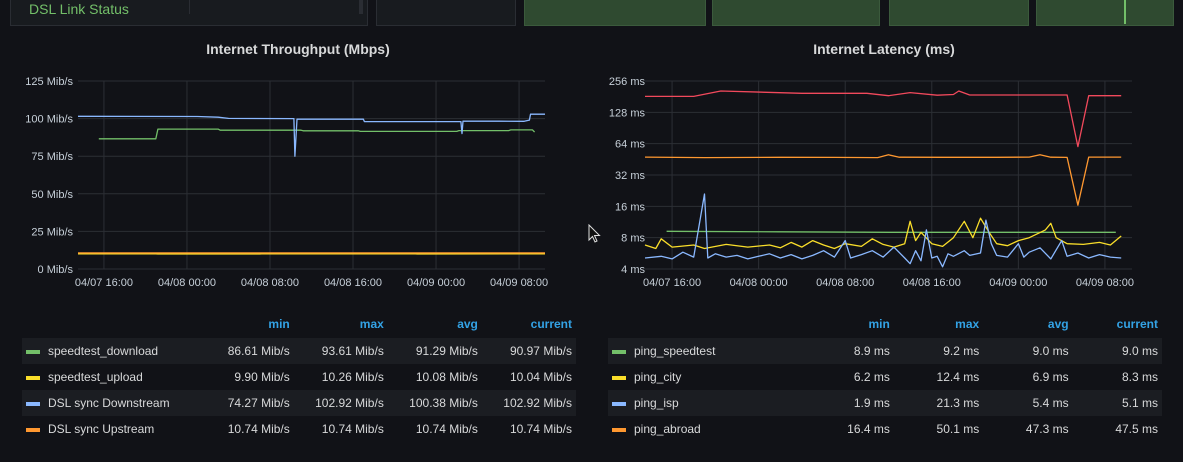 The image size is (1183, 462). I want to click on legend-label: ping_speedtest, so click(675, 351).